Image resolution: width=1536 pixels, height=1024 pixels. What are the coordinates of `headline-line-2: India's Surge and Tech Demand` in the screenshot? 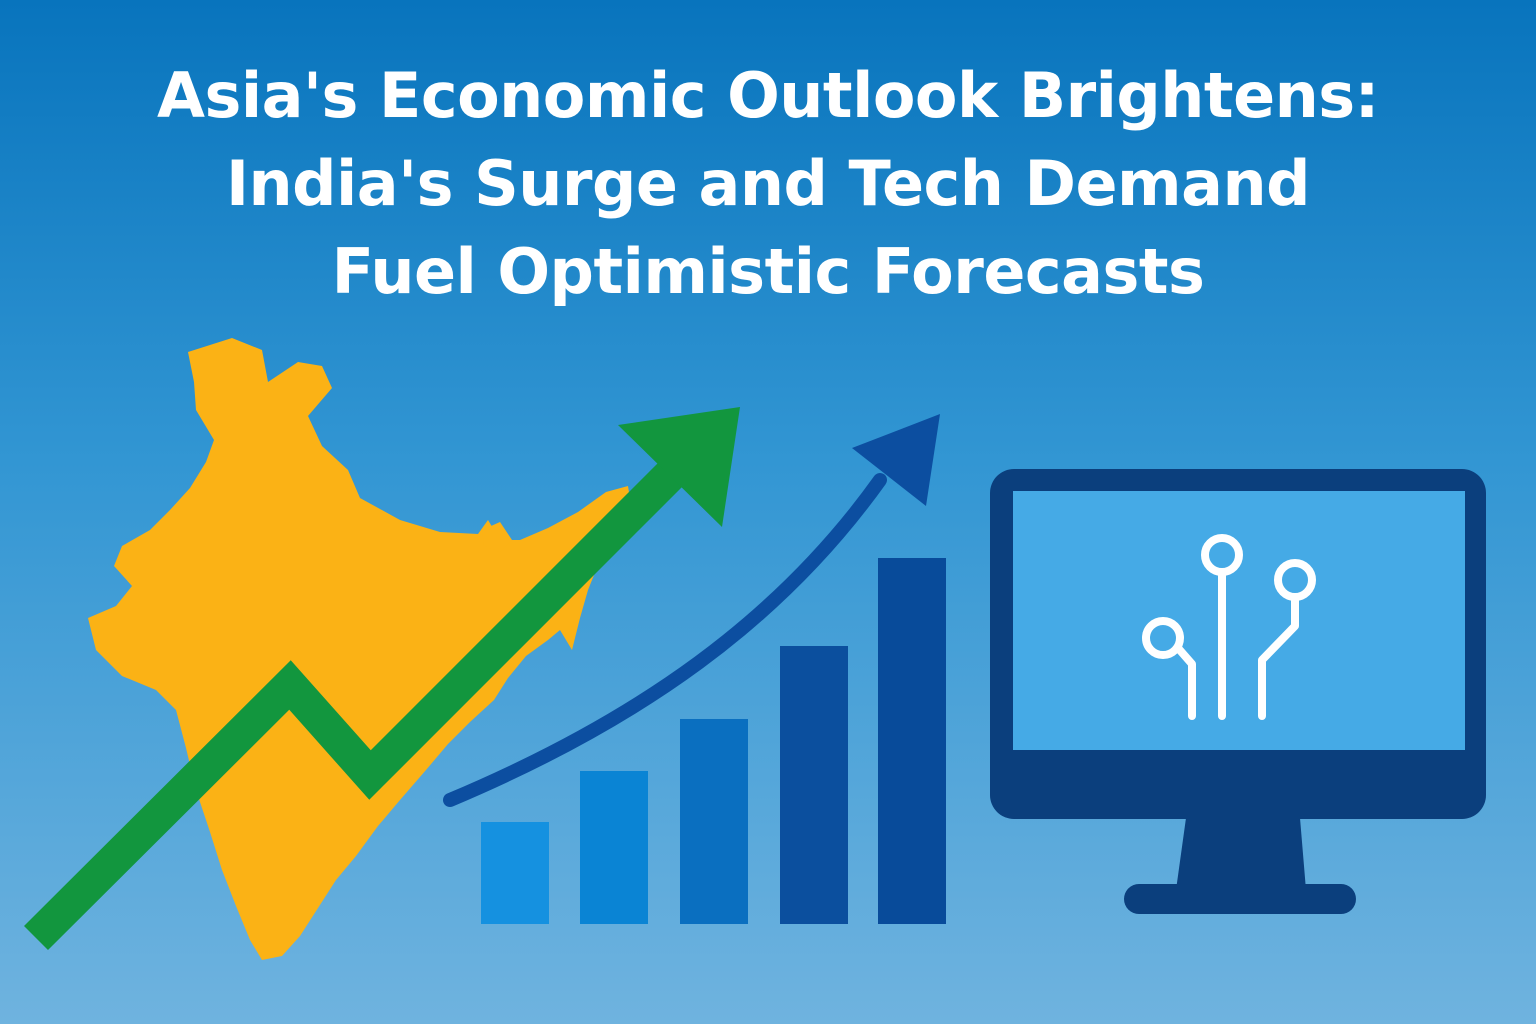 It's located at (768, 183).